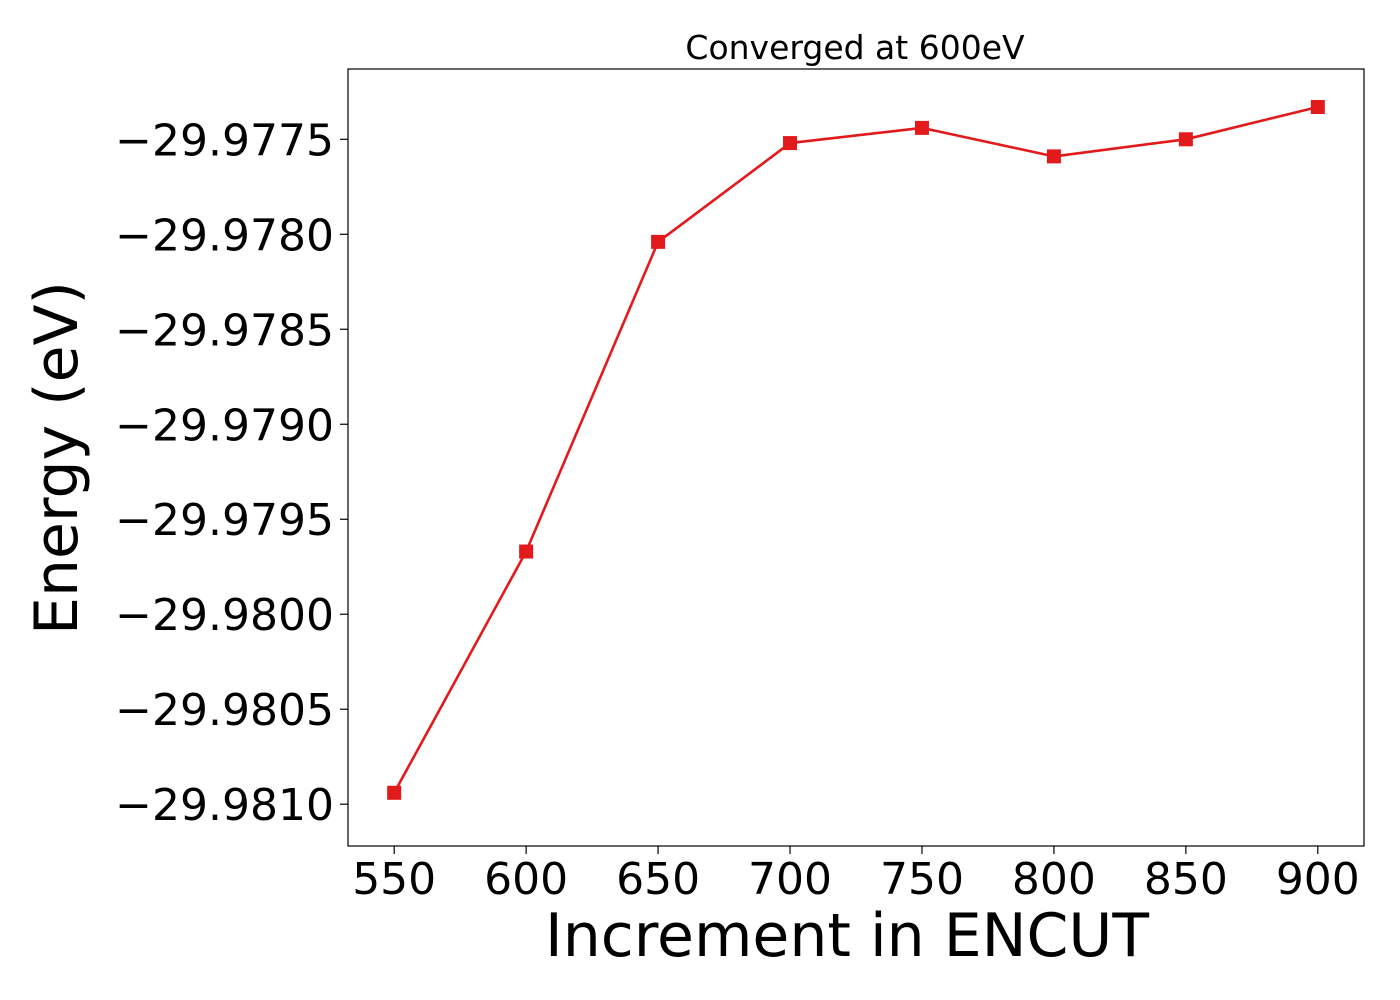  What do you see at coordinates (224, 235) in the screenshot?
I see `y-tick-label: −29.9780` at bounding box center [224, 235].